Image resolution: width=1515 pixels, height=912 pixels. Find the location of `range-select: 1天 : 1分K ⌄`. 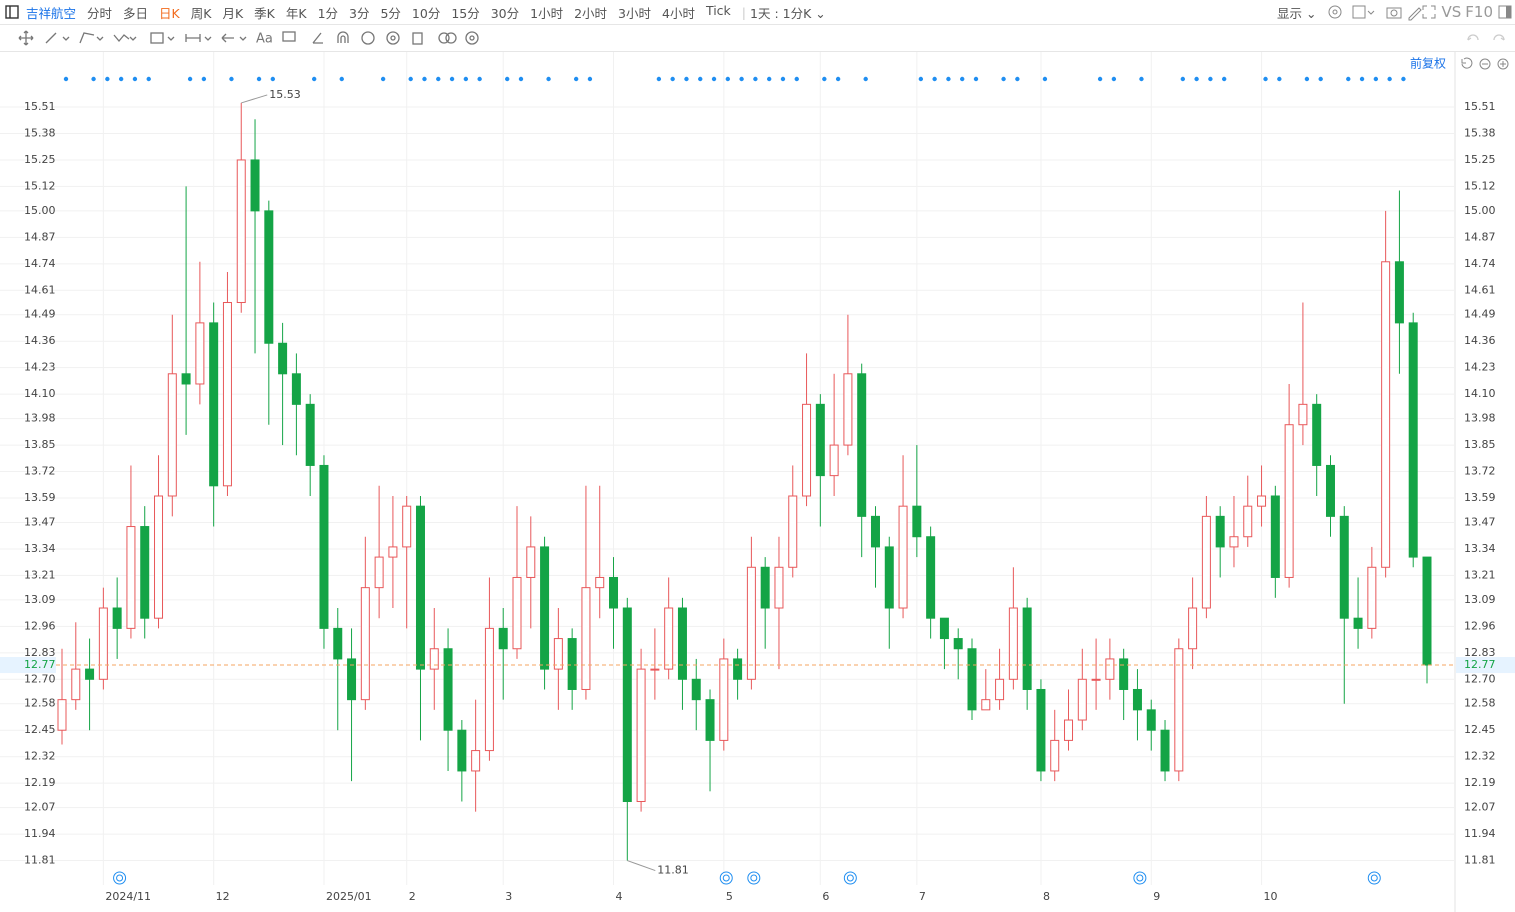

range-select: 1天 : 1分K ⌄ is located at coordinates (788, 13).